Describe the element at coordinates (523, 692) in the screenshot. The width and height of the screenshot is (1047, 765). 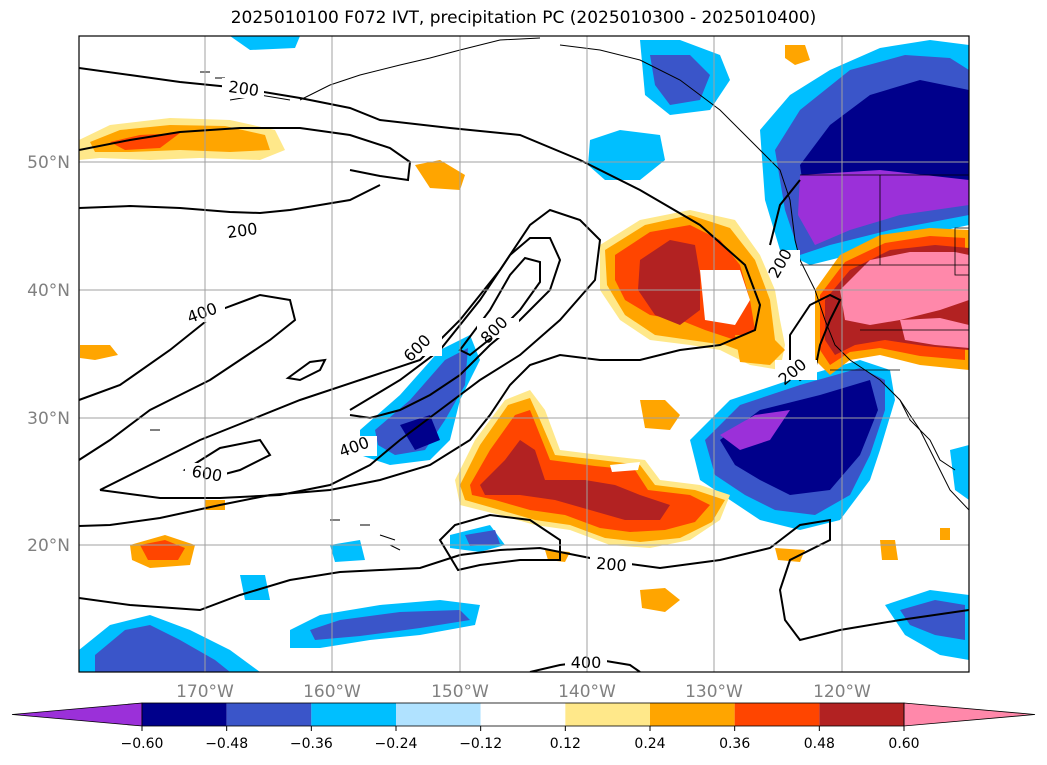
I see `longitude-labels: 170°W 160°W 150°W 140°W 130°W 120°W` at that location.